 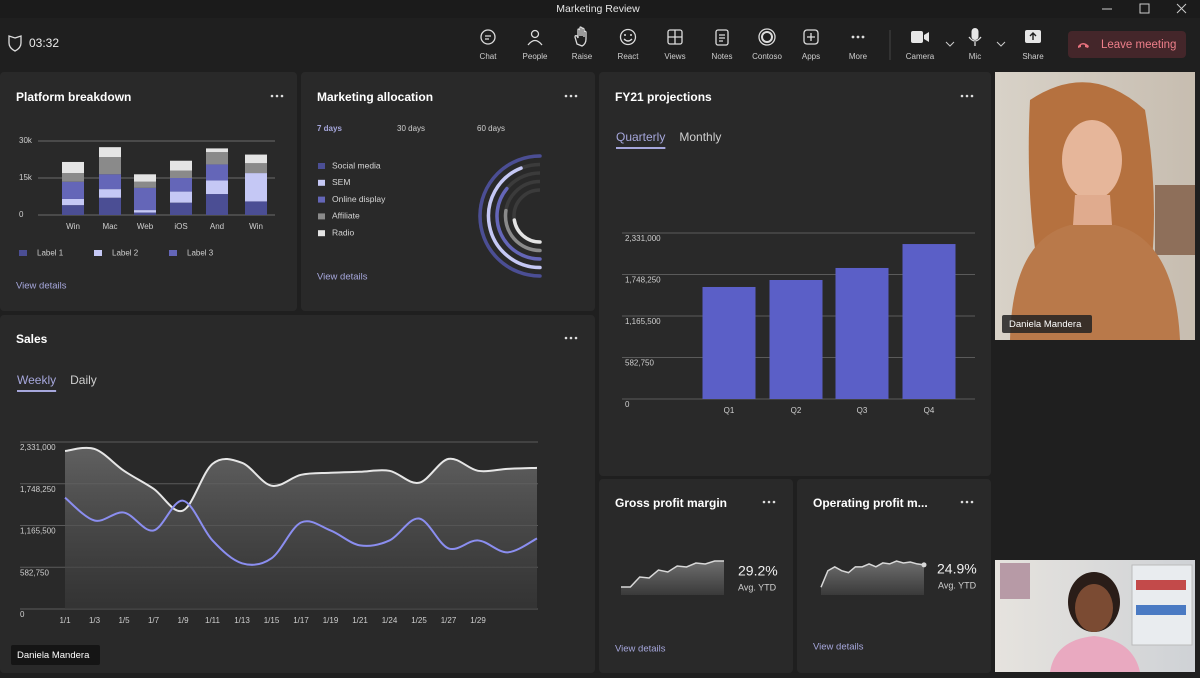 I want to click on toolbar-label: Raise, so click(x=582, y=56).